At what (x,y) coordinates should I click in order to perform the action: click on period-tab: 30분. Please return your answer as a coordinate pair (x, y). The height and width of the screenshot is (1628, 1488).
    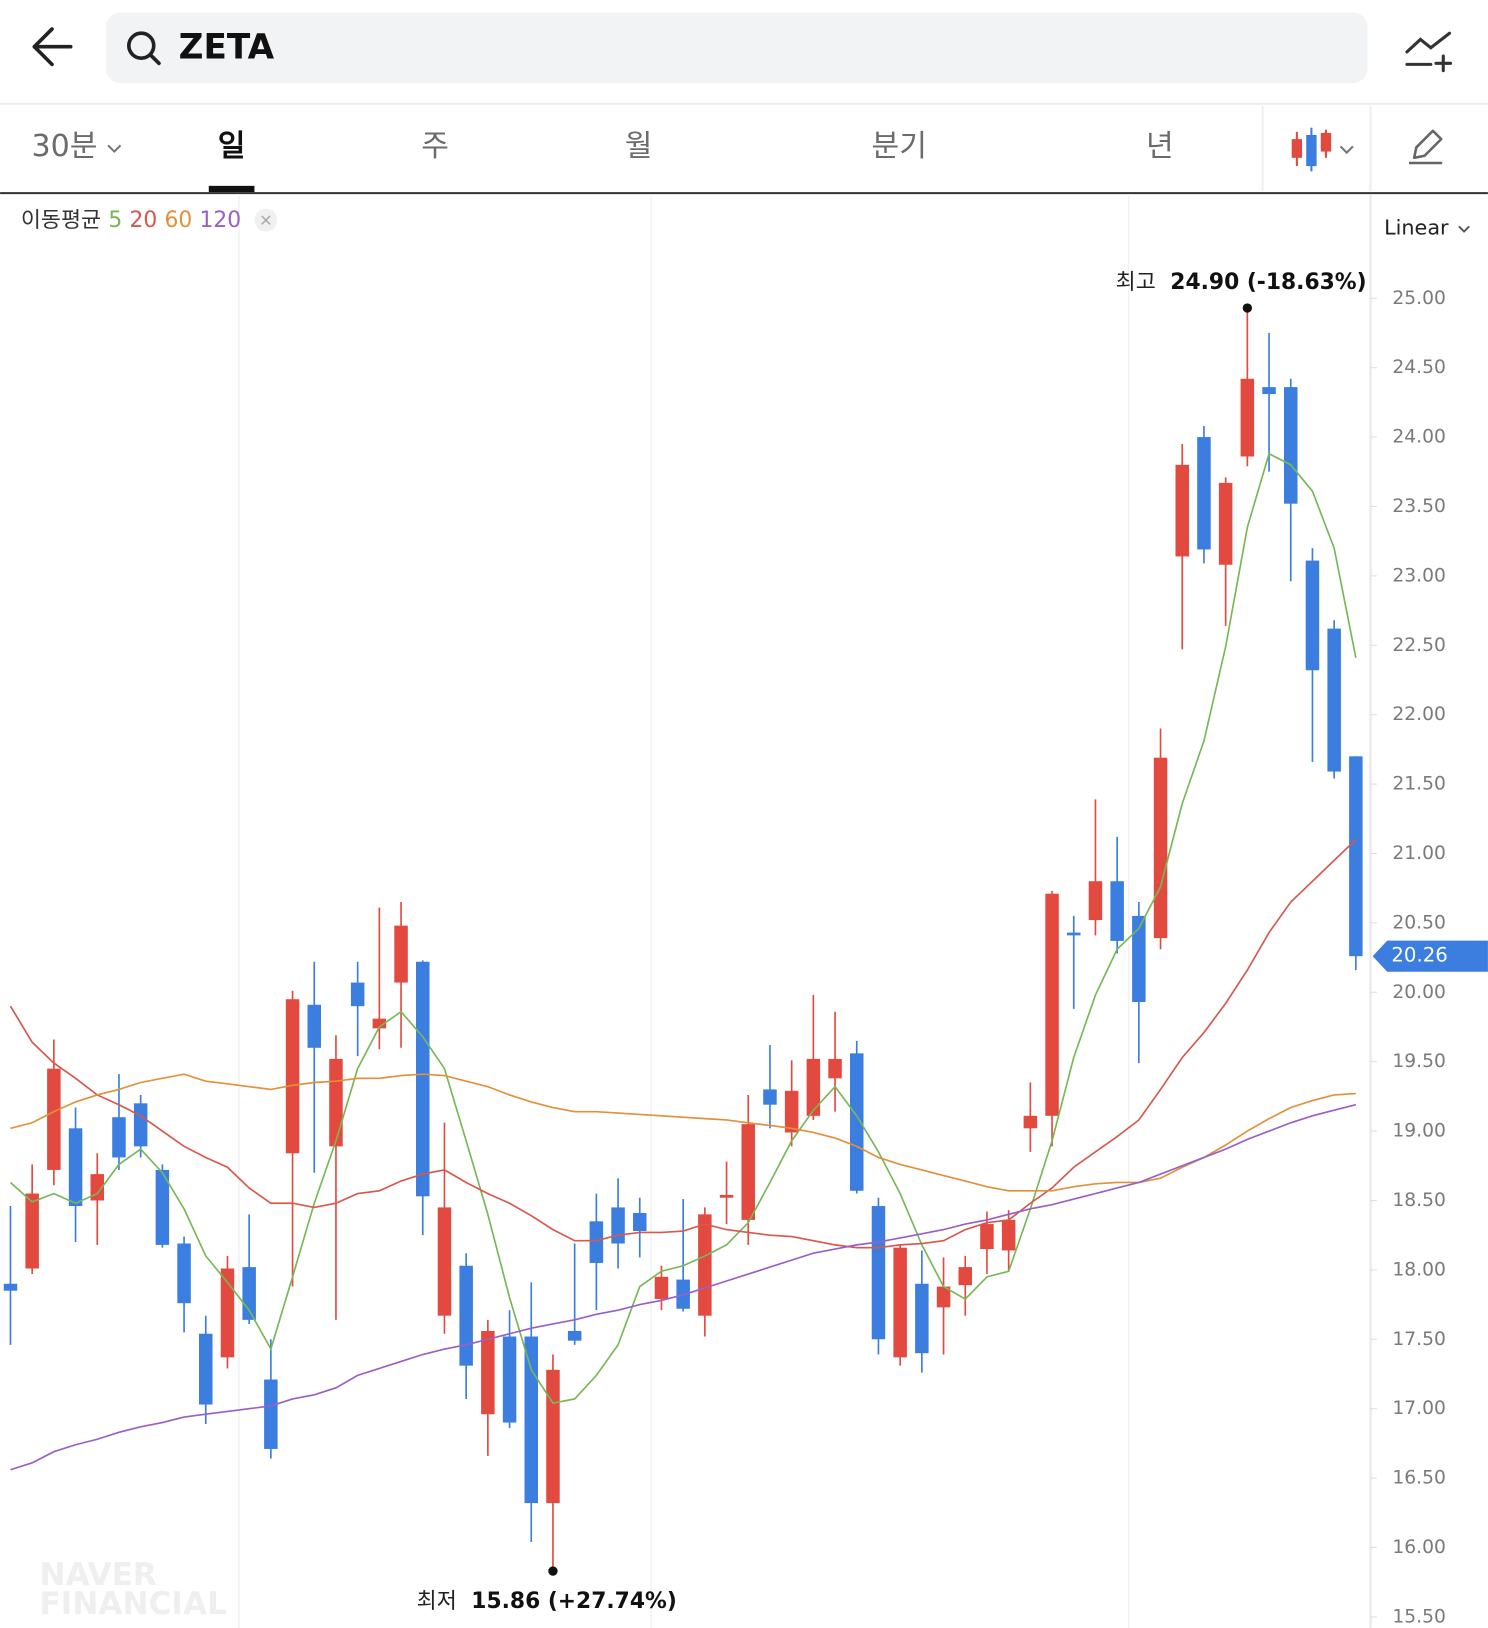
    Looking at the image, I should click on (64, 146).